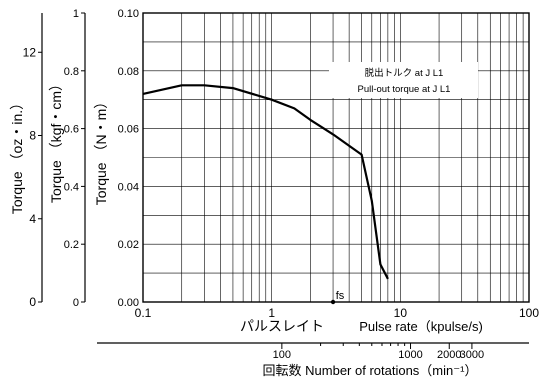 The image size is (544, 382). Describe the element at coordinates (529, 313) in the screenshot. I see `x-tick-label: 100` at that location.